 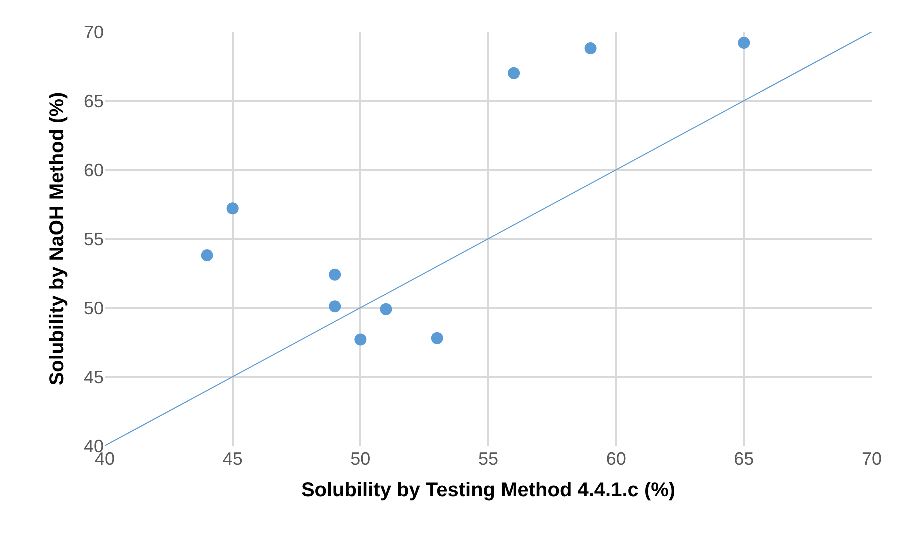 What do you see at coordinates (94, 239) in the screenshot?
I see `y-tick-label: 55` at bounding box center [94, 239].